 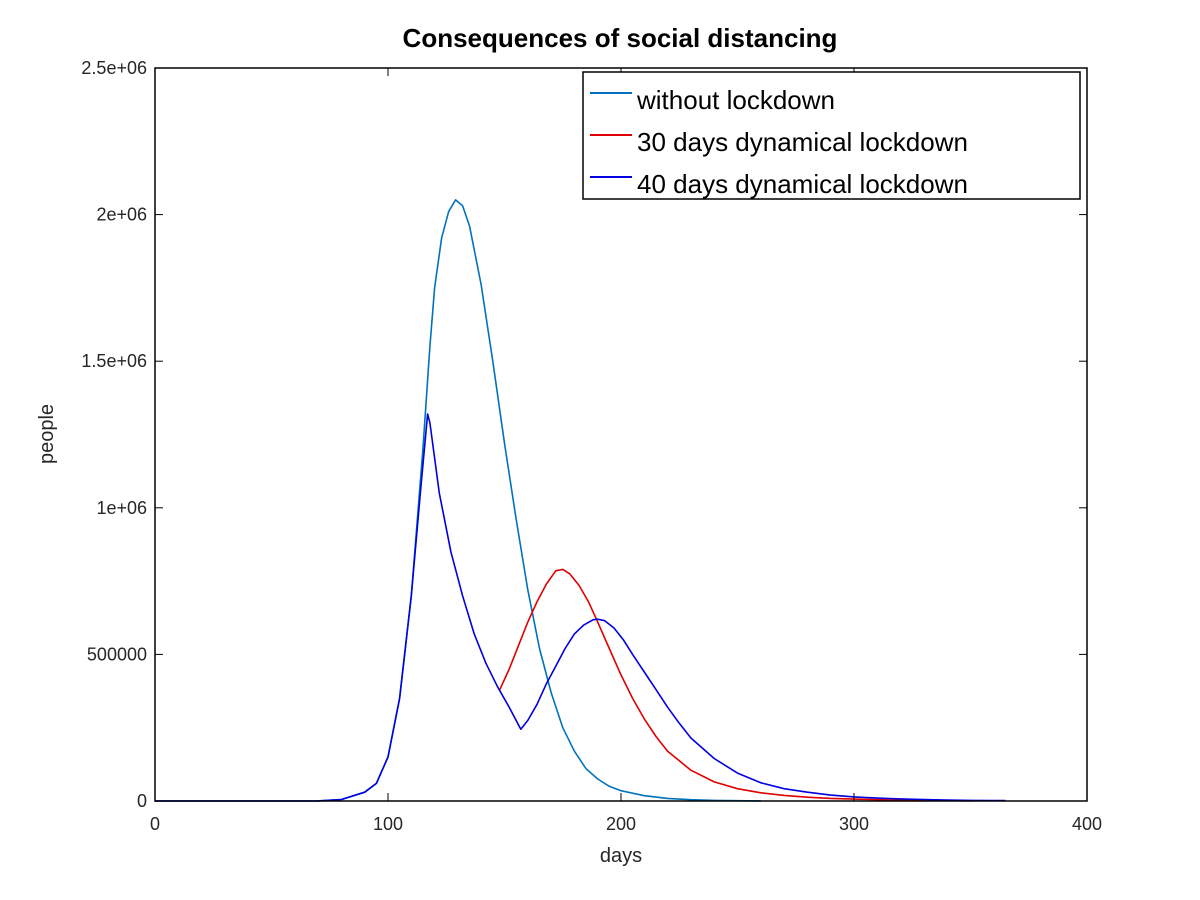 What do you see at coordinates (735, 100) in the screenshot?
I see `legend-label-0: without lockdown` at bounding box center [735, 100].